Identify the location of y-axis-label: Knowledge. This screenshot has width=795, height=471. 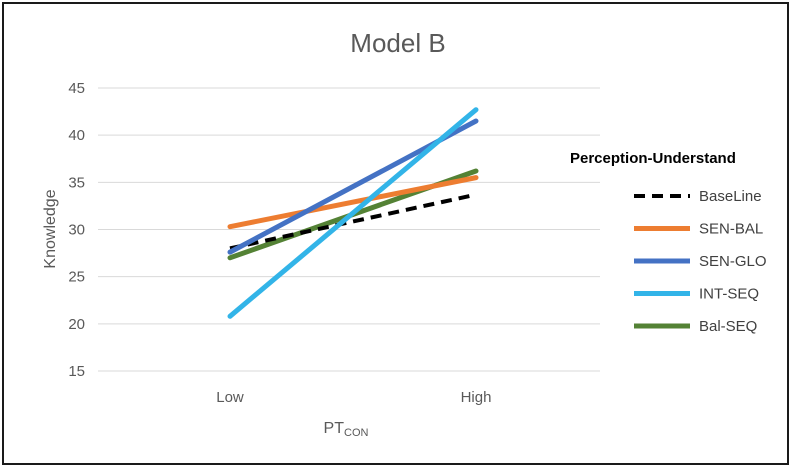
(50, 228).